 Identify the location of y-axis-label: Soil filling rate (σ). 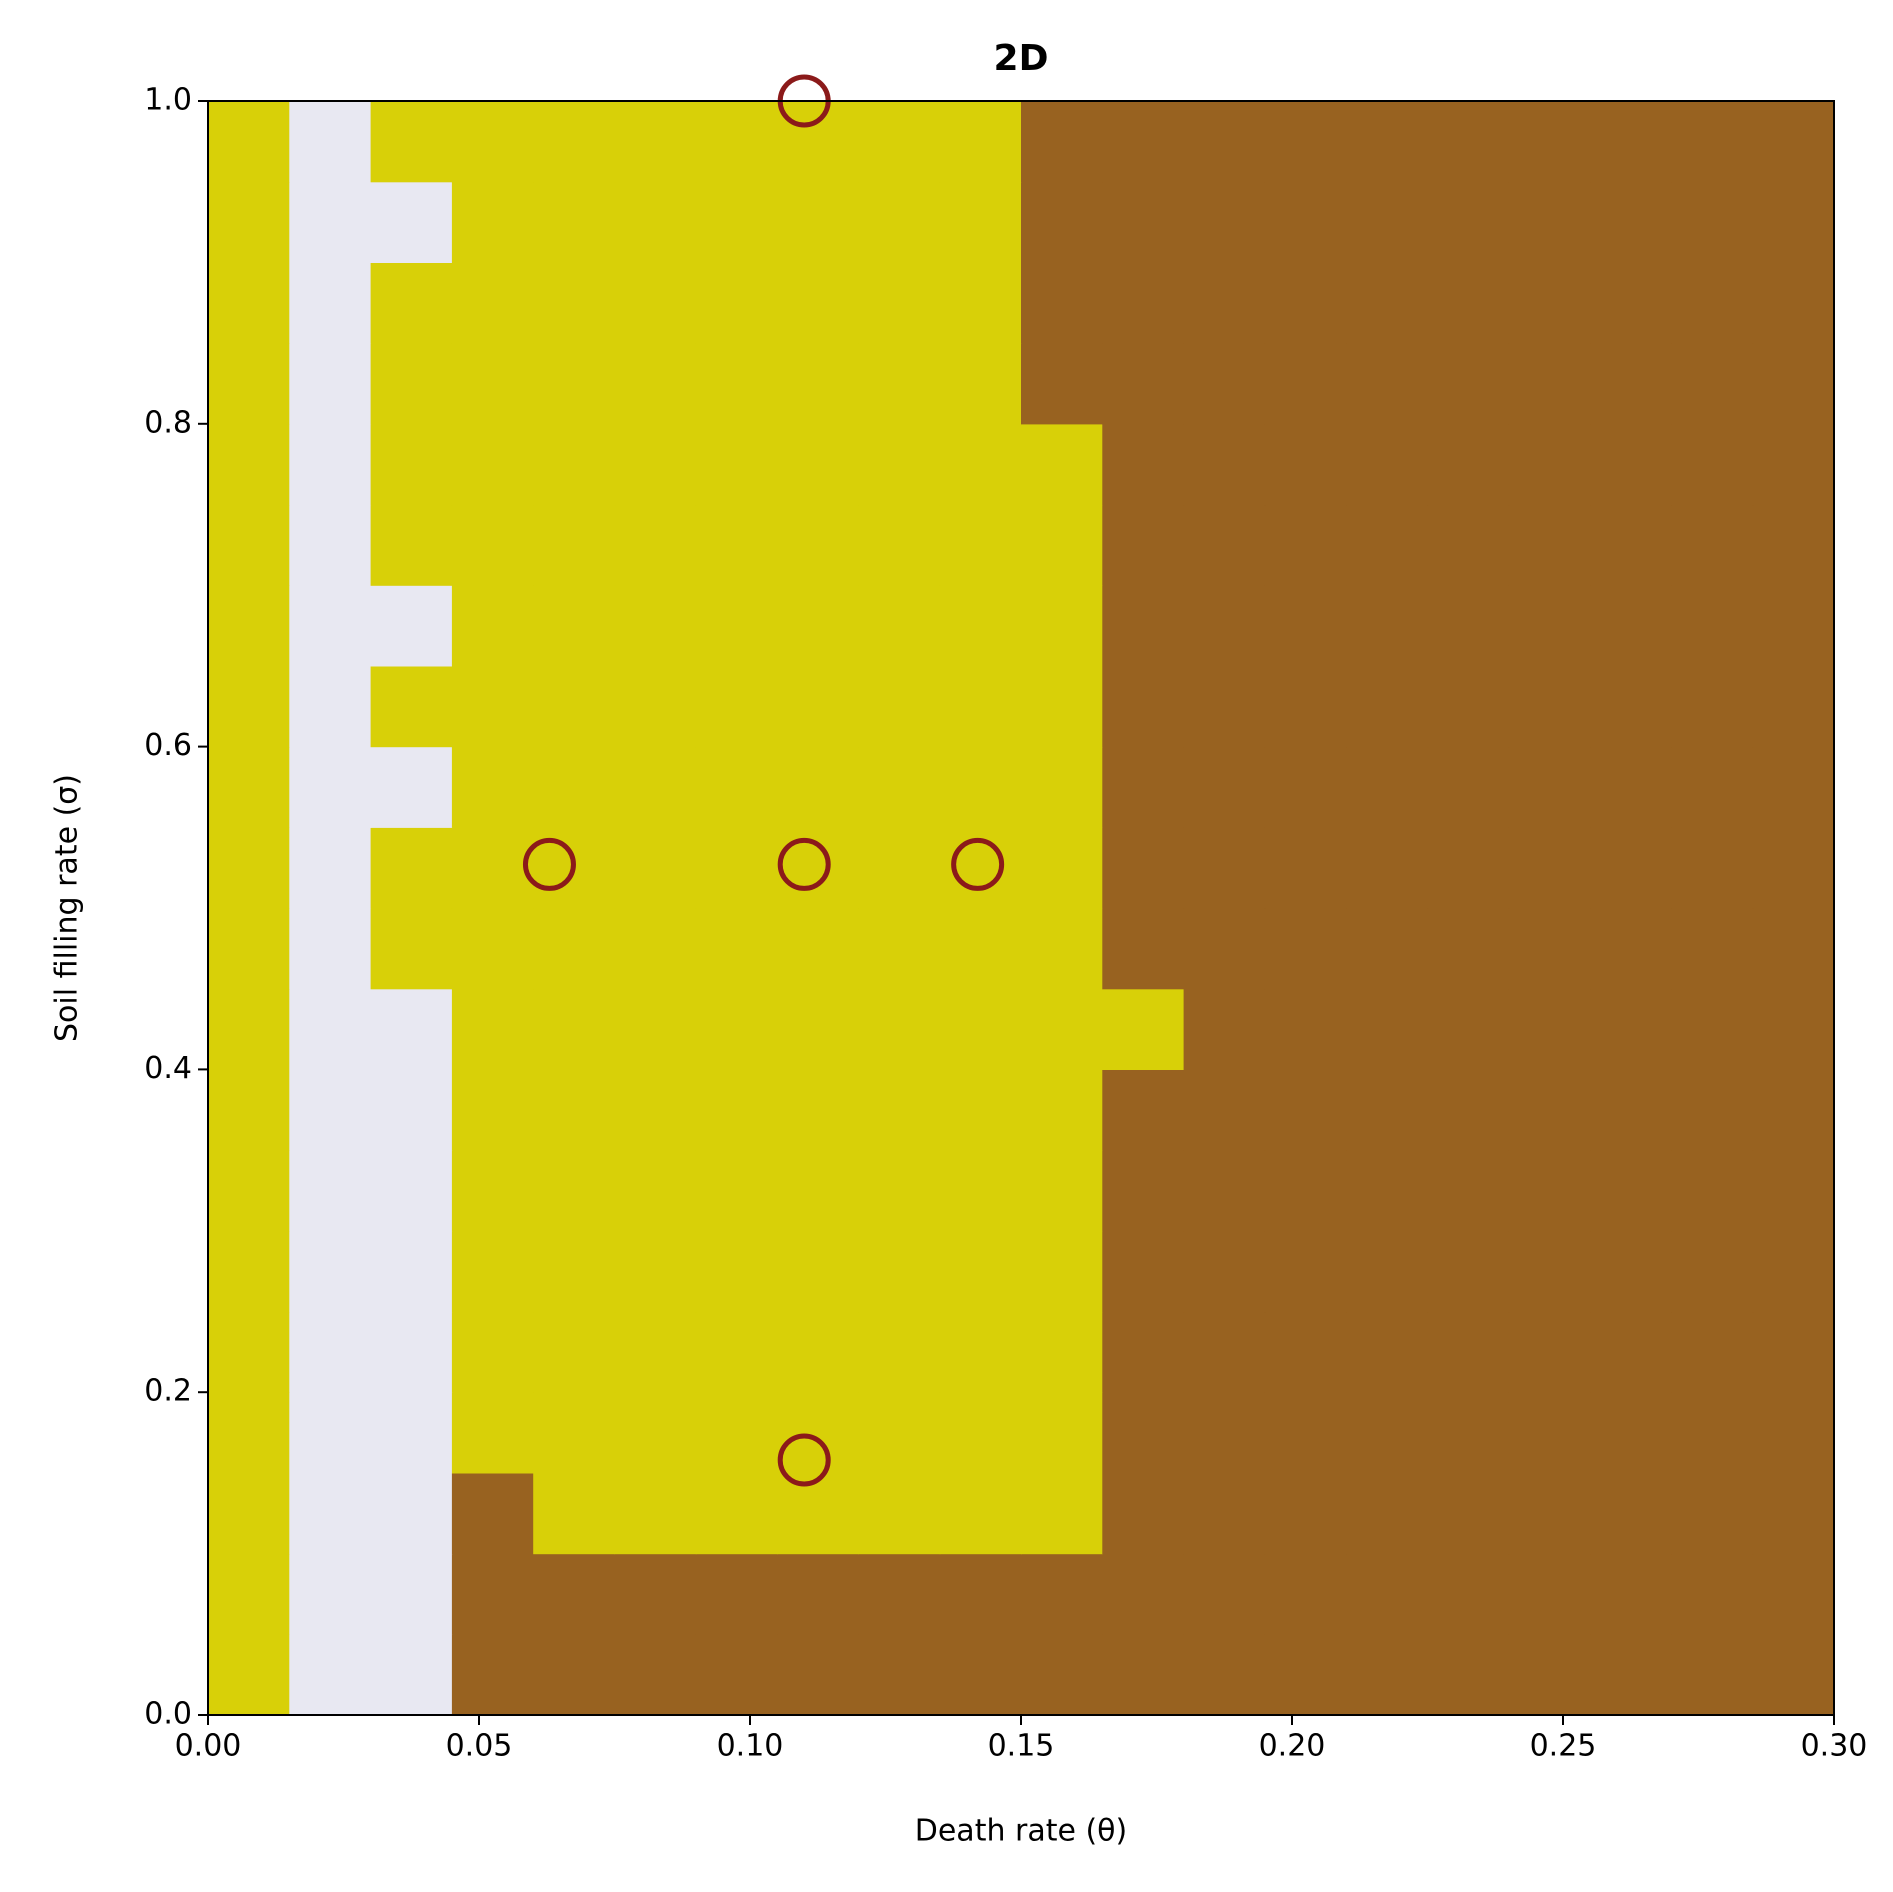
(67, 908).